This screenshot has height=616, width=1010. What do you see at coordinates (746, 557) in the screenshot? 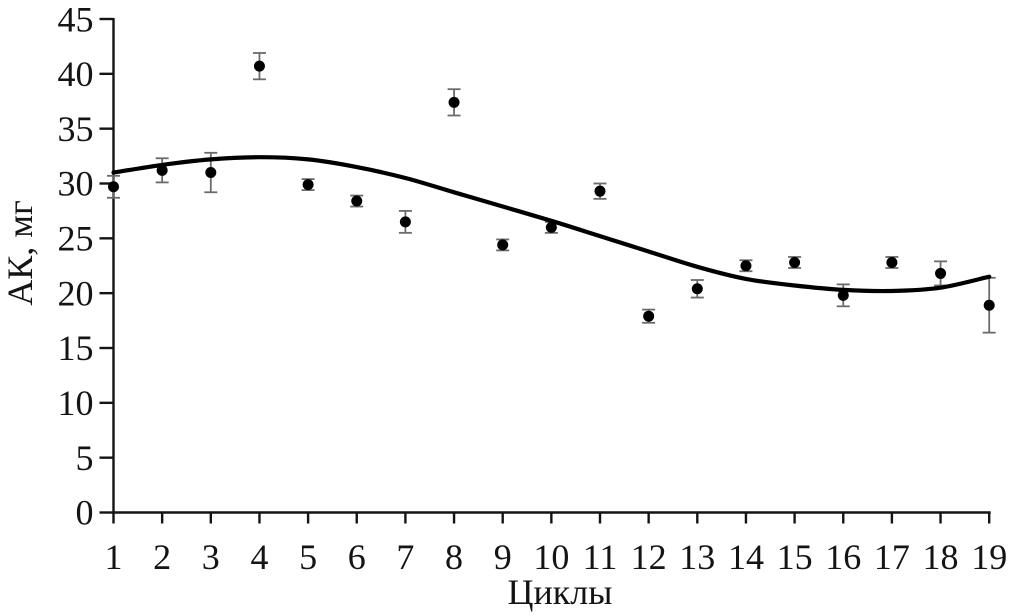
I see `x-tick-label: 14` at bounding box center [746, 557].